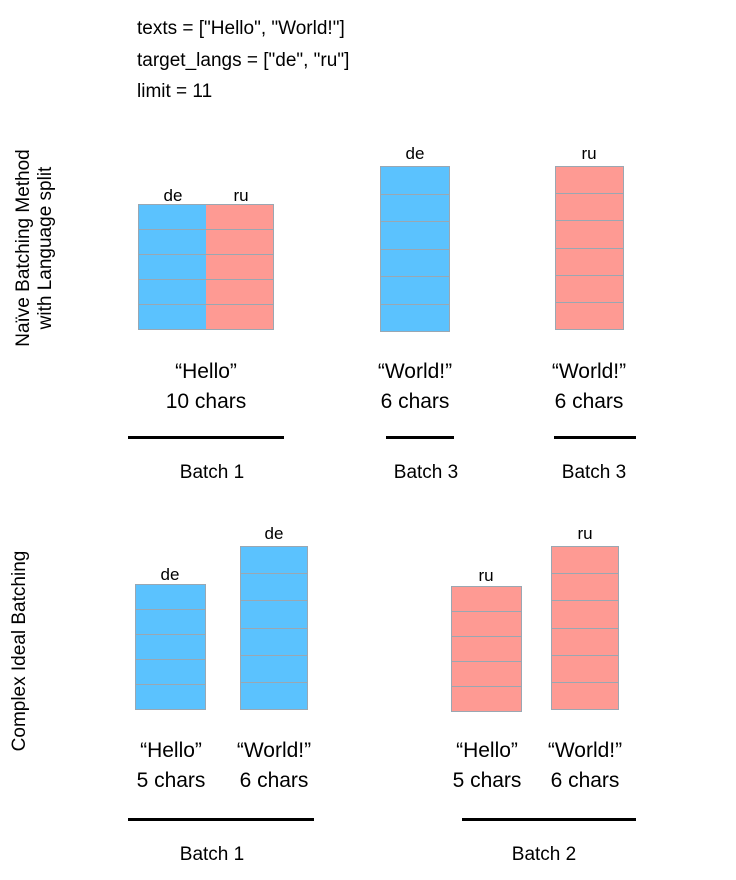 This screenshot has width=736, height=880. What do you see at coordinates (212, 854) in the screenshot?
I see `batch-label-complex-1: Batch 1` at bounding box center [212, 854].